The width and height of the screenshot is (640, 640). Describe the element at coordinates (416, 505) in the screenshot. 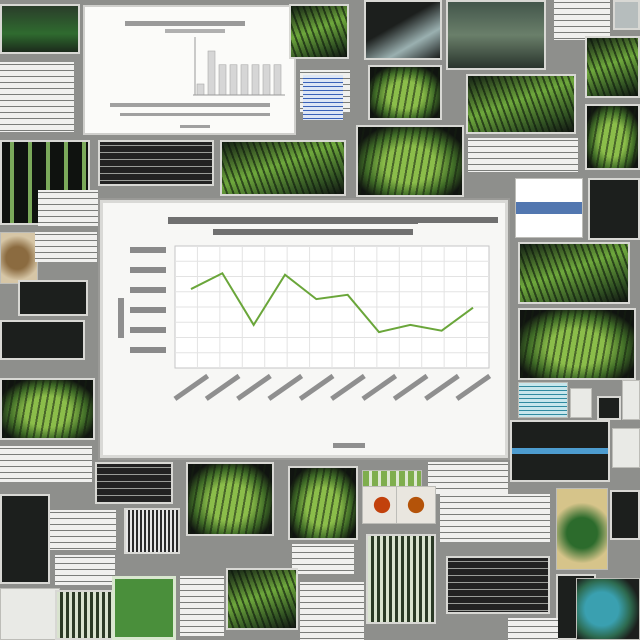

I see `icon-button-tile` at that location.